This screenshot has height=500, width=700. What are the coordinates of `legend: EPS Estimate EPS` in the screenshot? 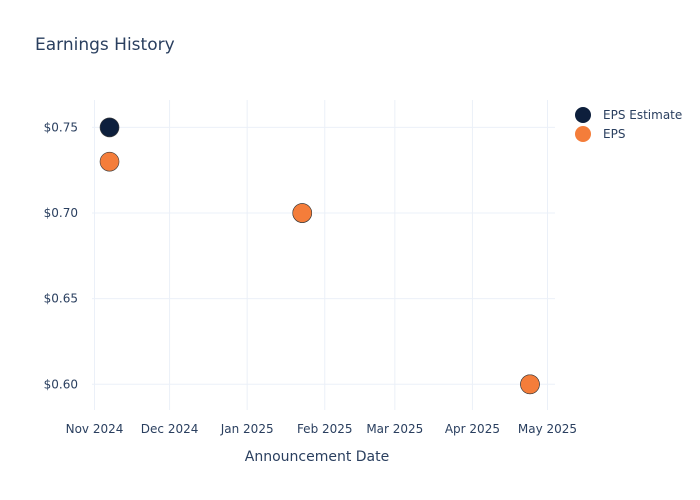 It's located at (628, 124).